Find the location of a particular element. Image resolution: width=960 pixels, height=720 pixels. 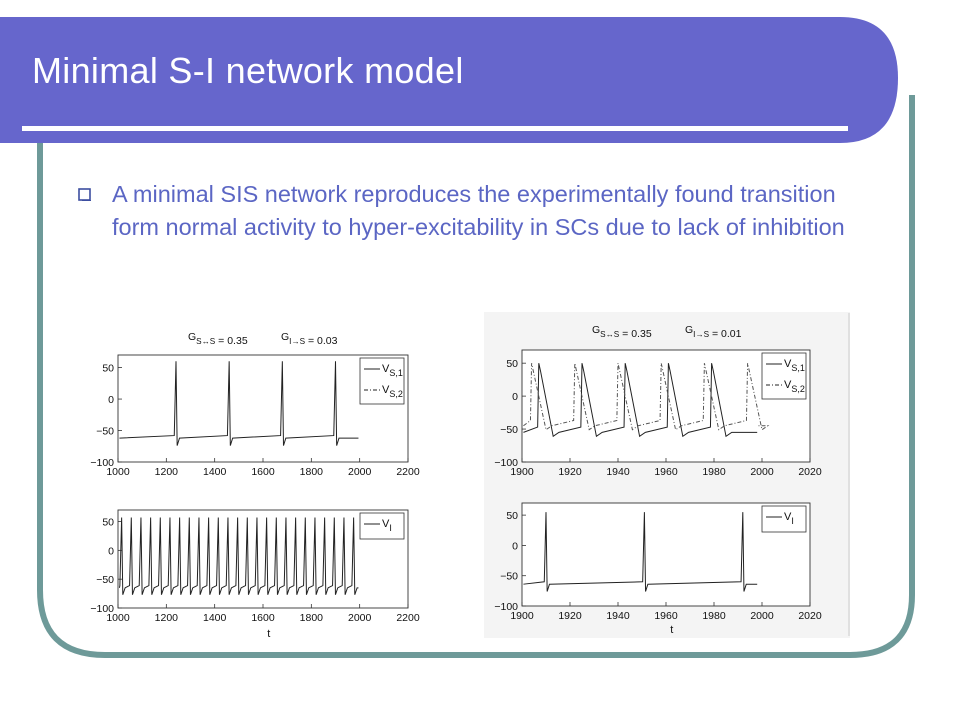

series-line-V_{S,2} is located at coordinates (646, 397).